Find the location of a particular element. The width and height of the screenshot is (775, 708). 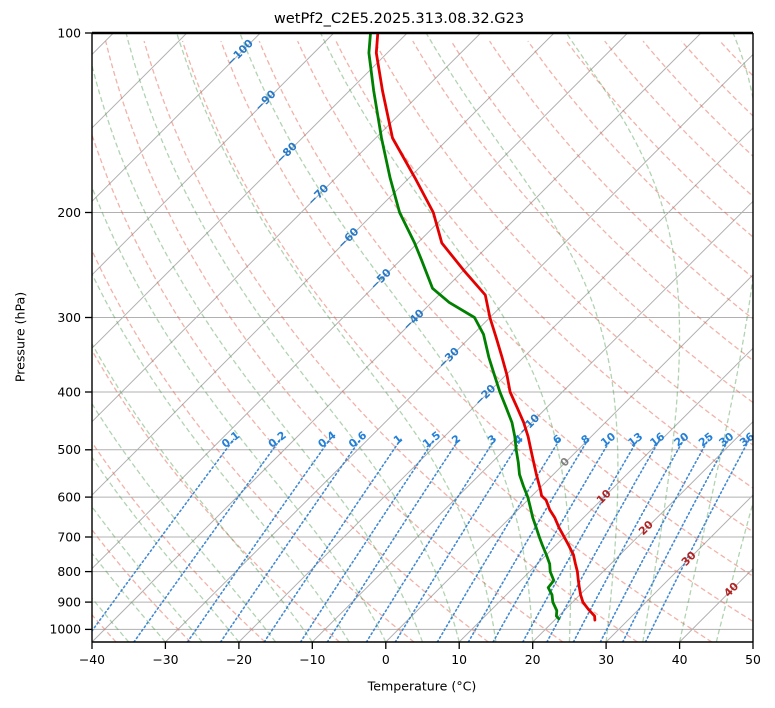

x-tick-labels: −40 −30 −20 −10 0 10 20 30 40 50 is located at coordinates (420, 659).